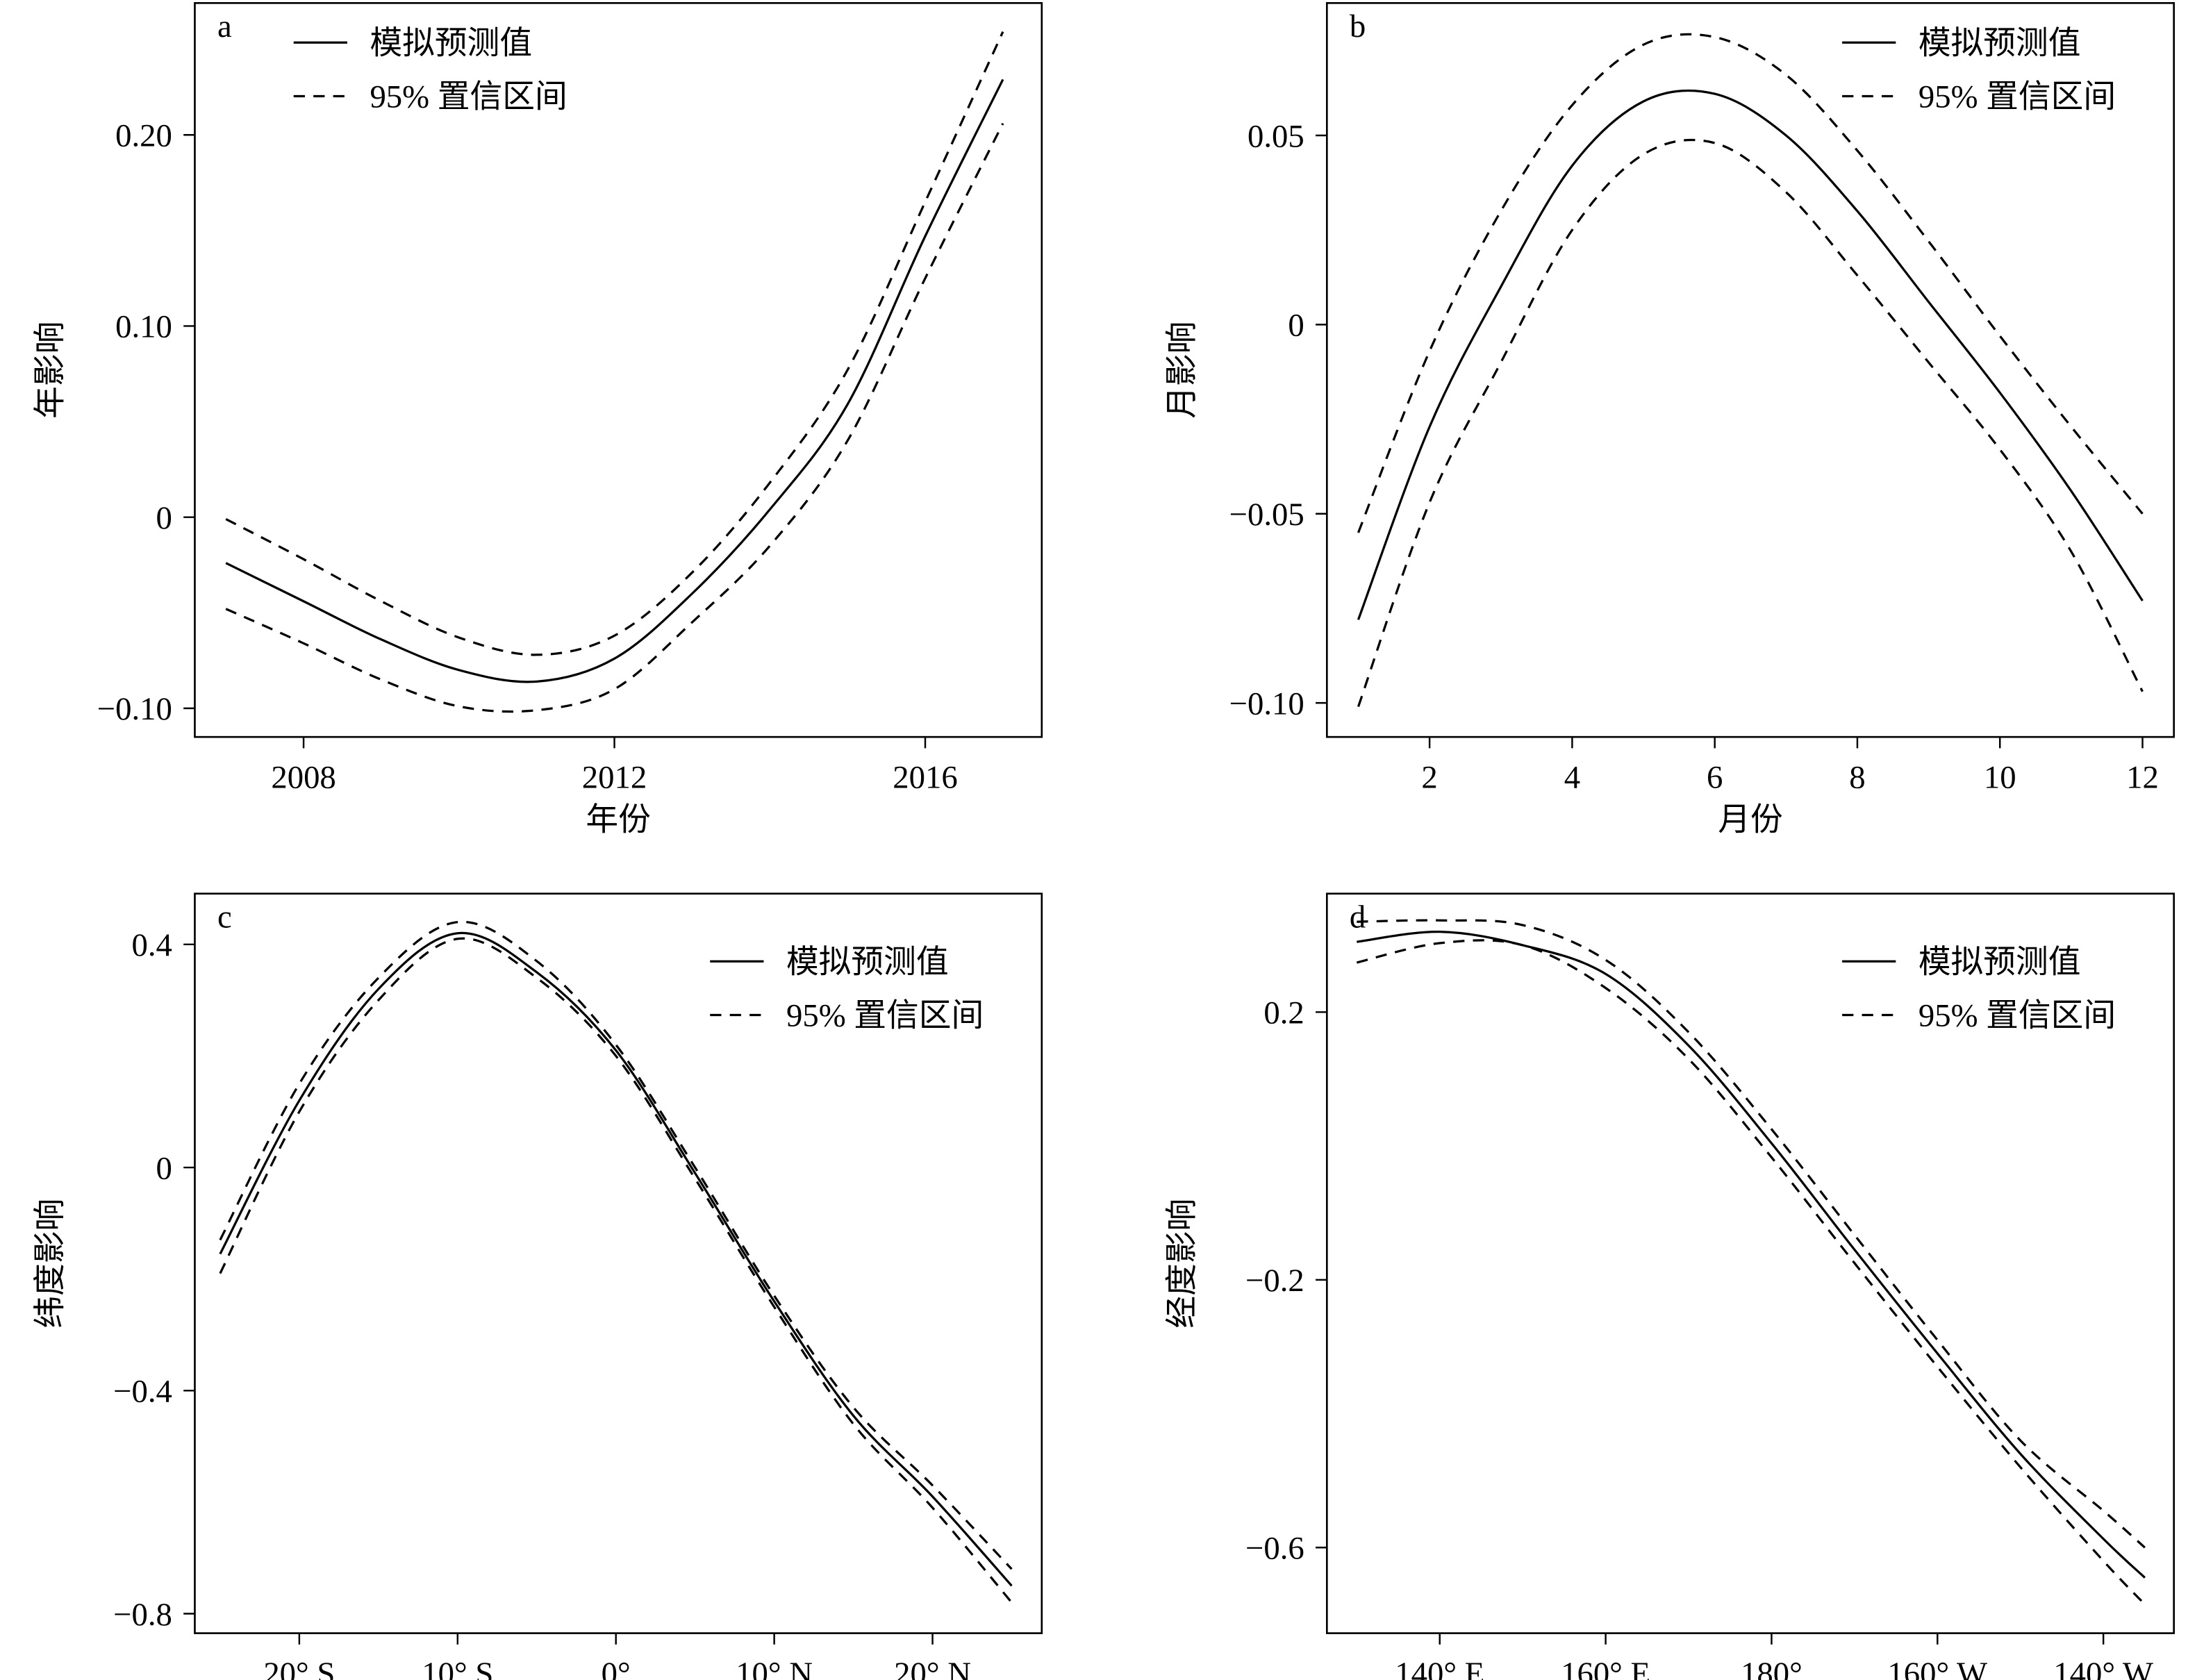 This screenshot has width=2188, height=1680. What do you see at coordinates (1358, 917) in the screenshot?
I see `panel-label: d` at bounding box center [1358, 917].